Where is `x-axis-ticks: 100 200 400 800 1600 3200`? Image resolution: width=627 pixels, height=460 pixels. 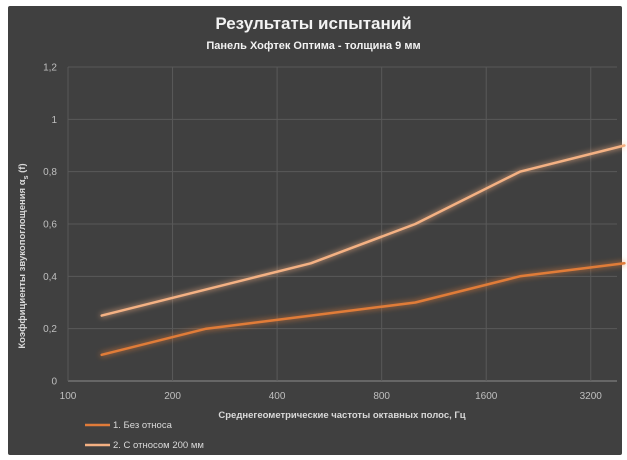 x-axis-ticks: 100 200 400 800 1600 3200 is located at coordinates (331, 396).